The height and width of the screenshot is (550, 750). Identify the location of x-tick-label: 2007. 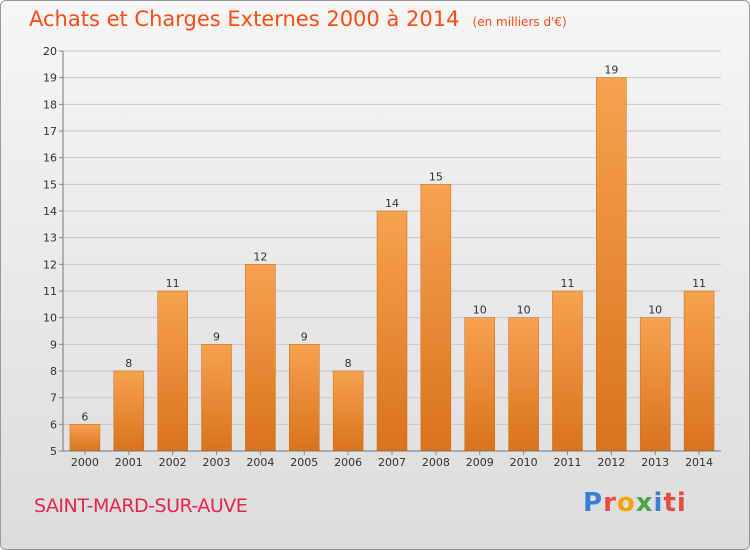
(392, 462).